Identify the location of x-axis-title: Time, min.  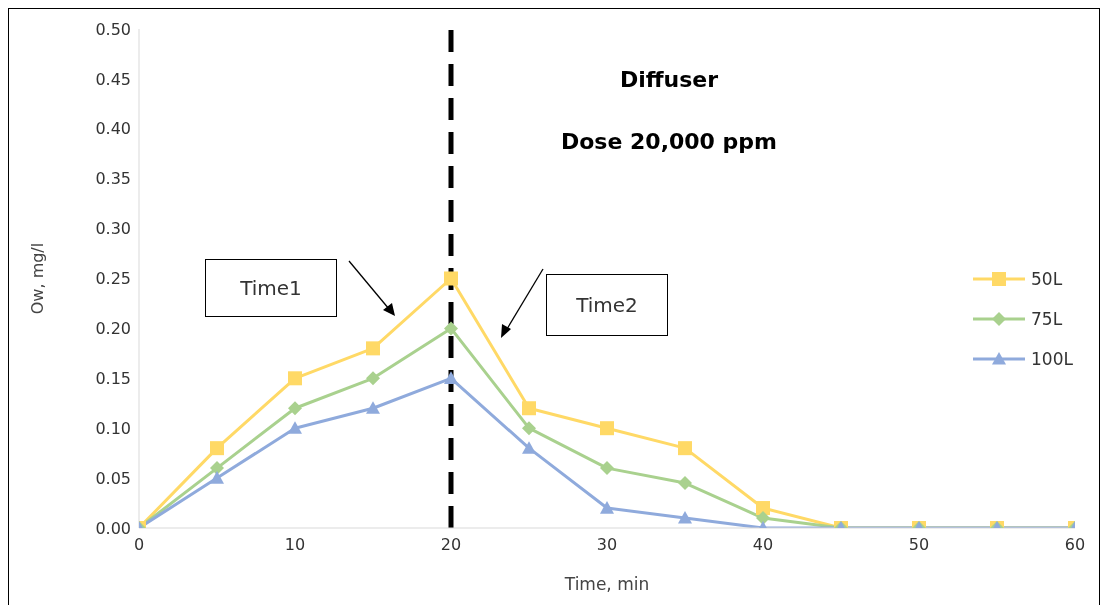
(606, 584).